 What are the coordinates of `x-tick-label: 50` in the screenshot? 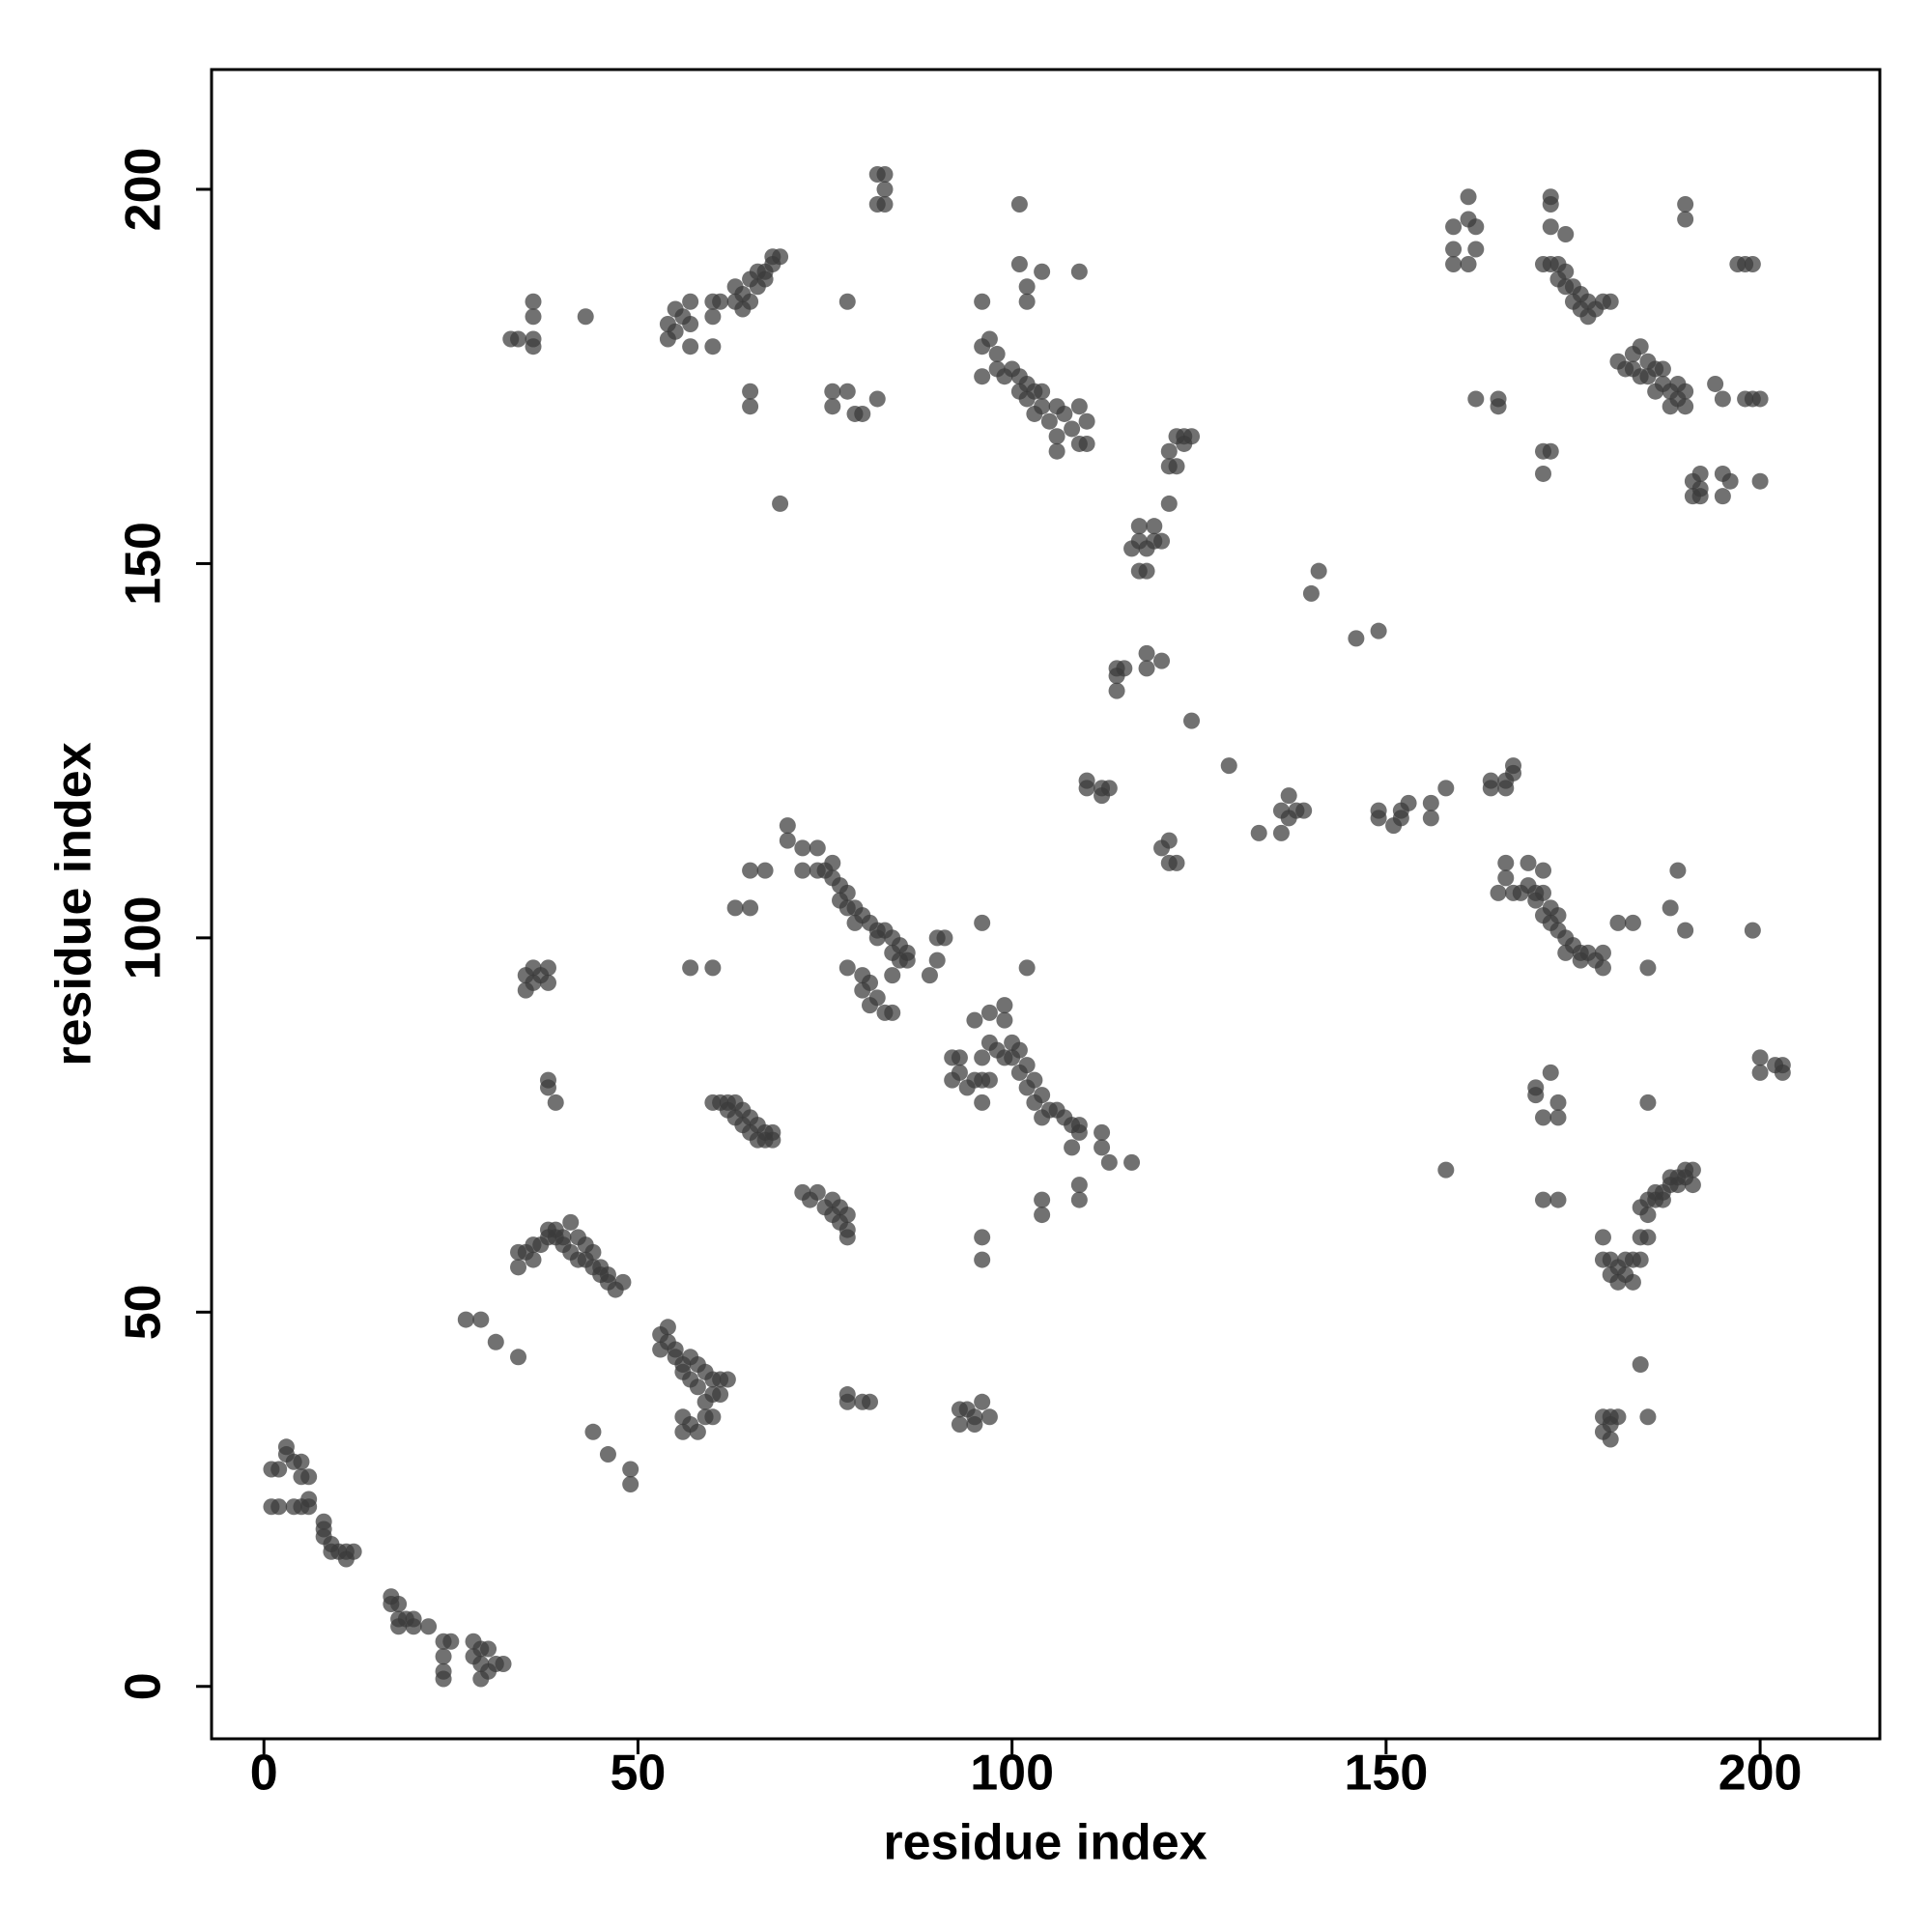 It's located at (639, 1774).